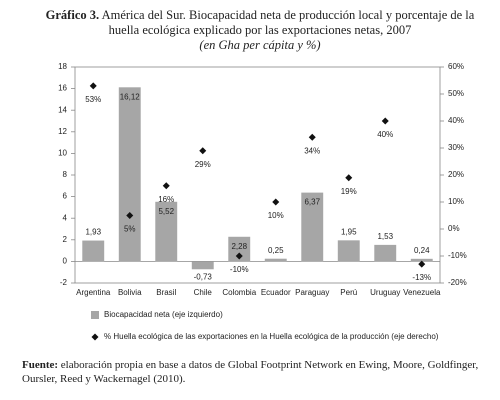  What do you see at coordinates (130, 229) in the screenshot?
I see `marker-value-label: 5%` at bounding box center [130, 229].